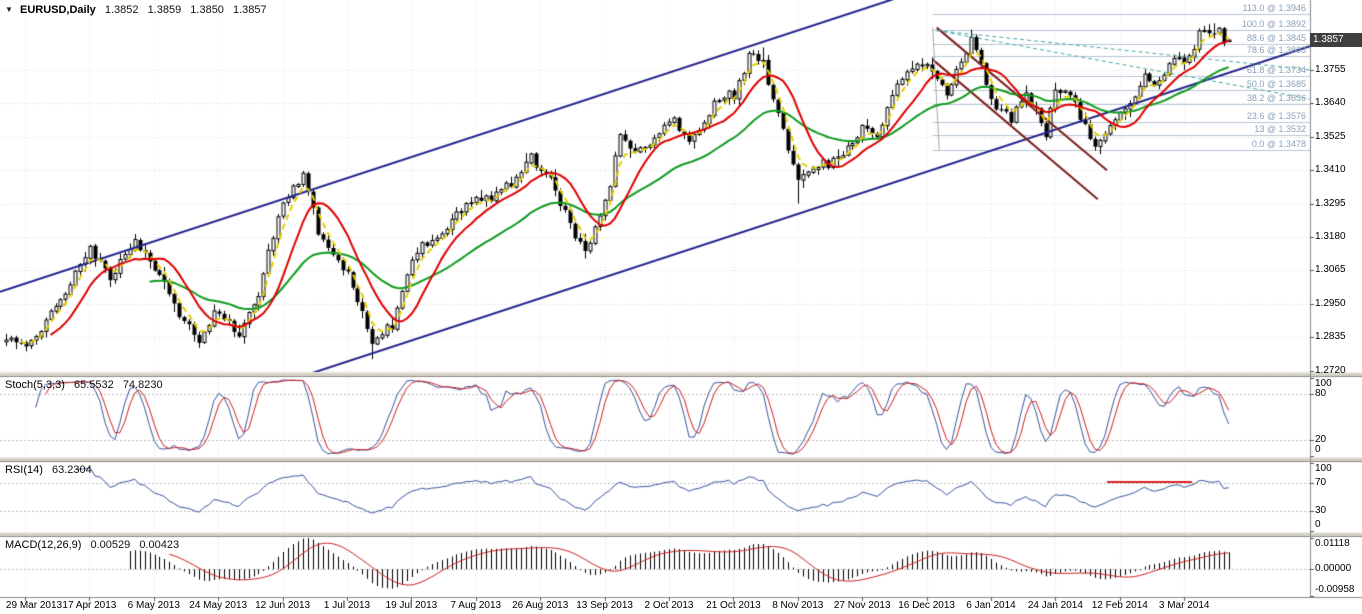  I want to click on ohlc-open-value: 1.3852, so click(121, 10).